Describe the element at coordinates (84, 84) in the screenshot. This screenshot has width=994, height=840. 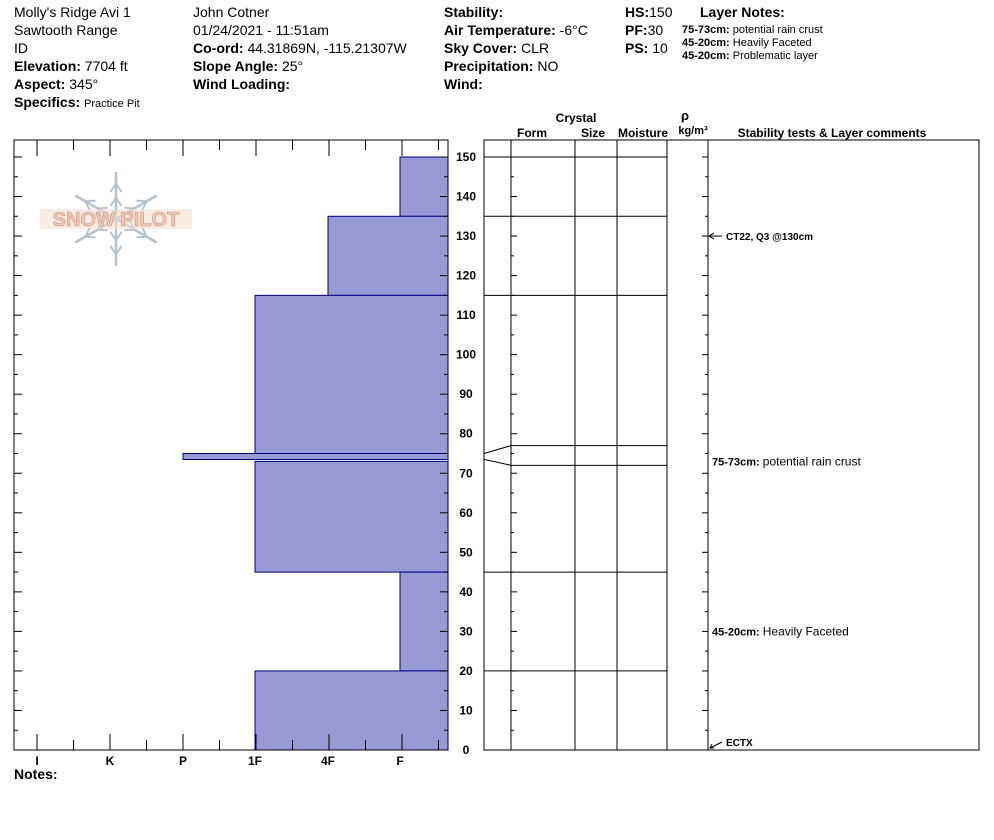
I see `aspect-value: 345°` at that location.